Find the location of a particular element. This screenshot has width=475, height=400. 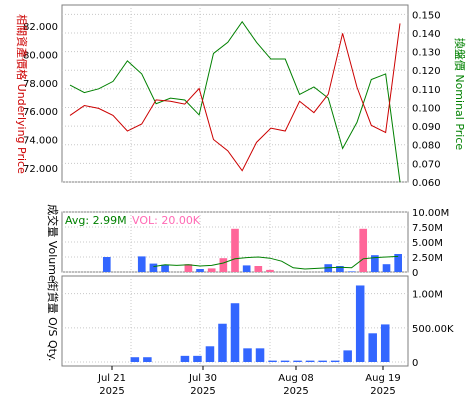

right-tick-label: 0.110 is located at coordinates (426, 90).